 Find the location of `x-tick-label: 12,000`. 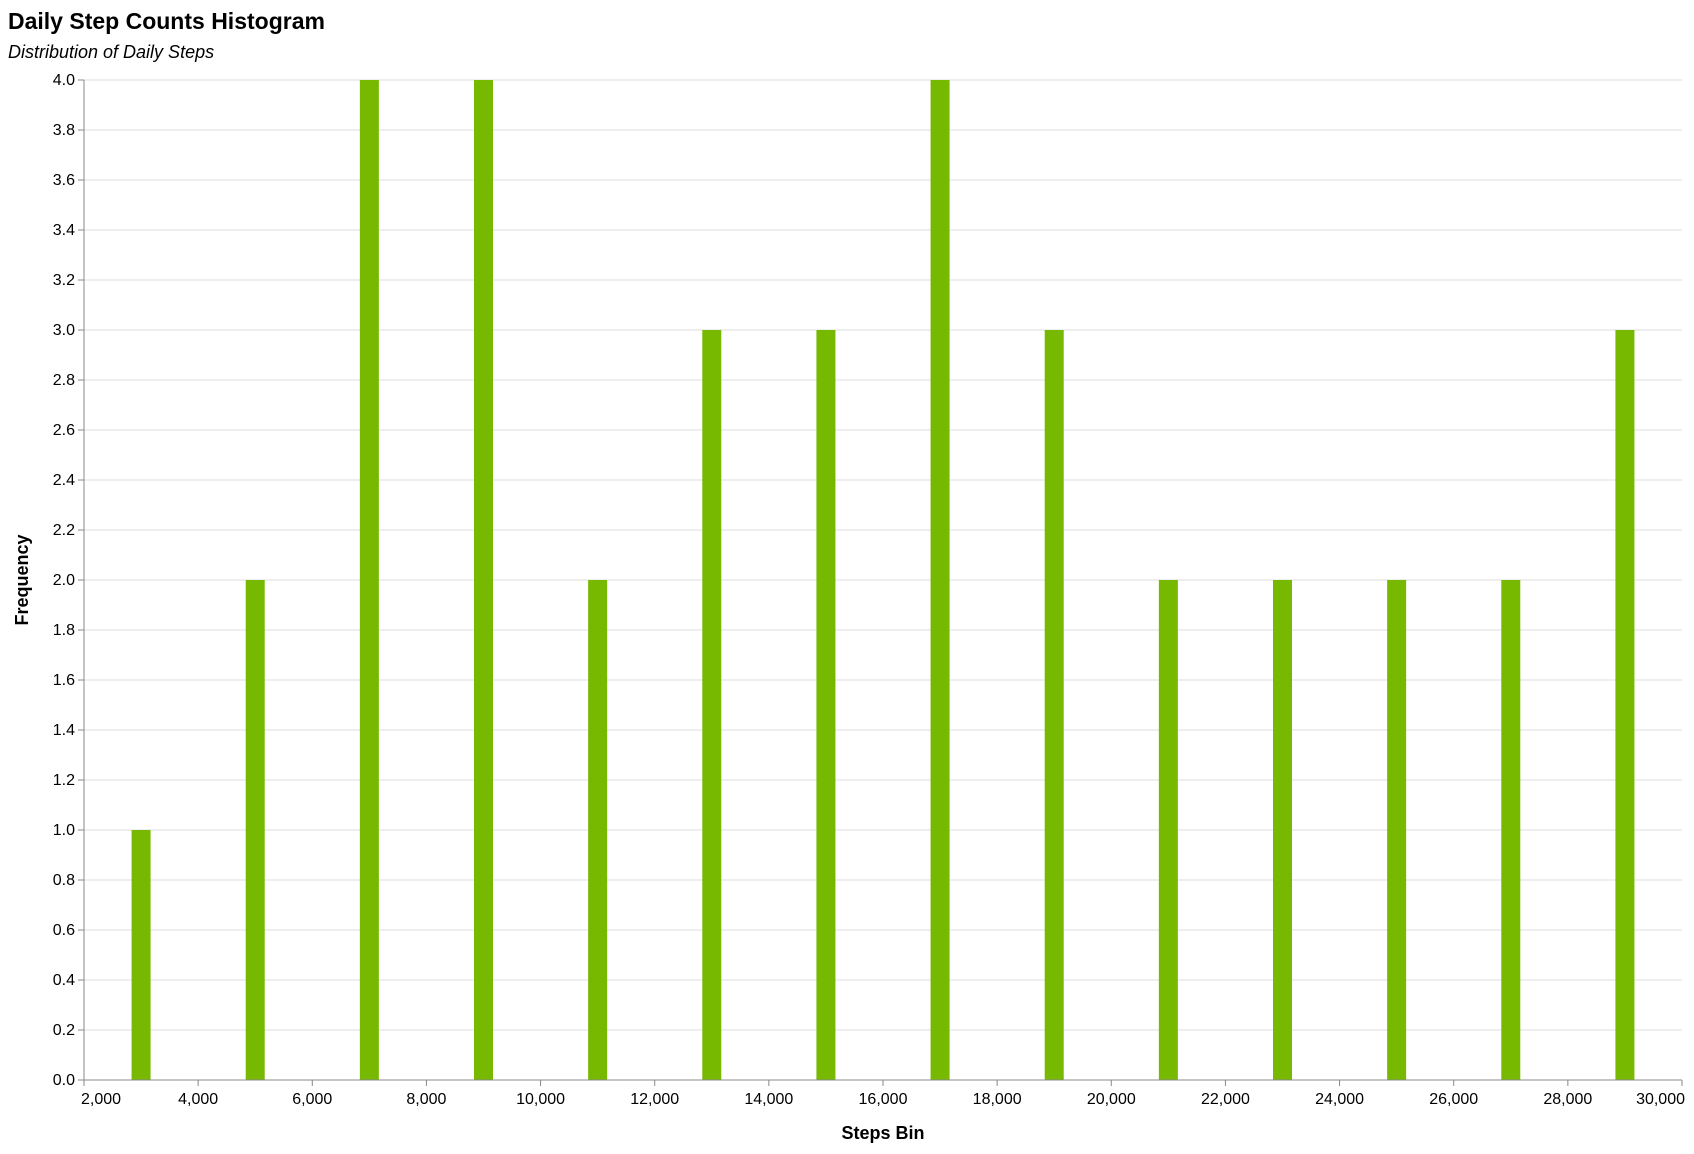

x-tick-label: 12,000 is located at coordinates (654, 1099).